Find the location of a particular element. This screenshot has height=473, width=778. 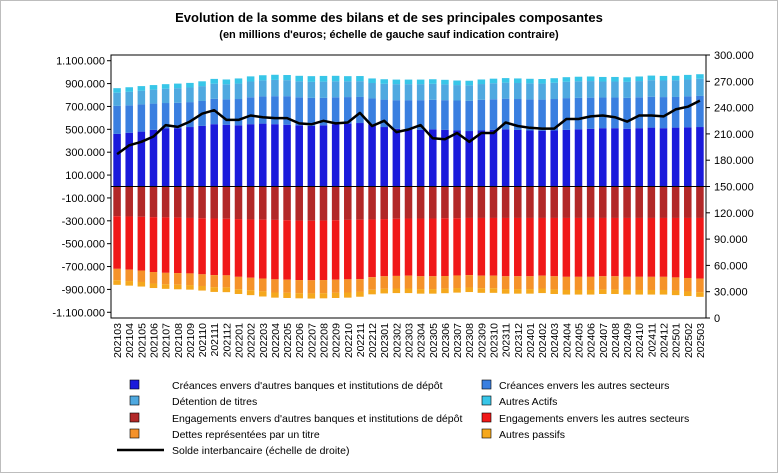

x-tick-label: 202411 is located at coordinates (652, 340).